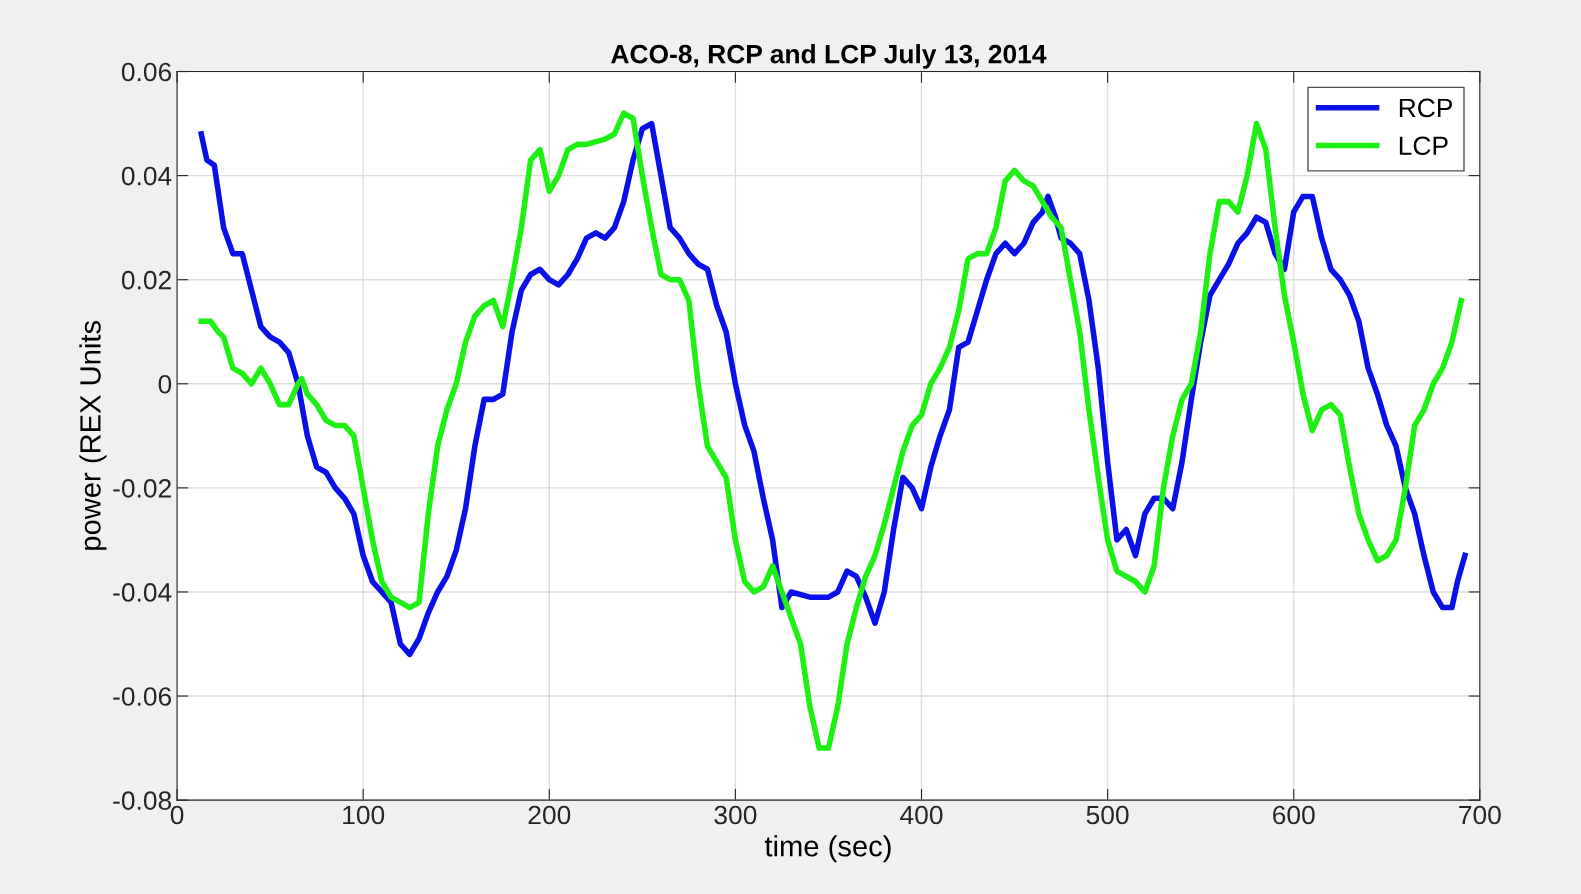  What do you see at coordinates (1423, 146) in the screenshot?
I see `legend-label: LCP` at bounding box center [1423, 146].